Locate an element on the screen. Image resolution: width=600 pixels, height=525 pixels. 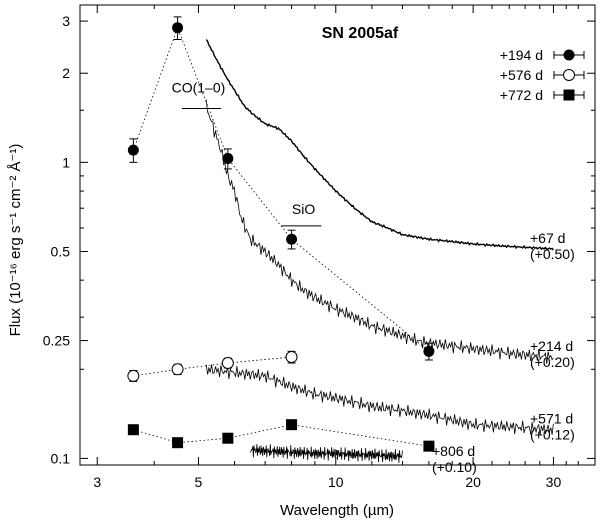
x-tick-label: 10 is located at coordinates (336, 482).